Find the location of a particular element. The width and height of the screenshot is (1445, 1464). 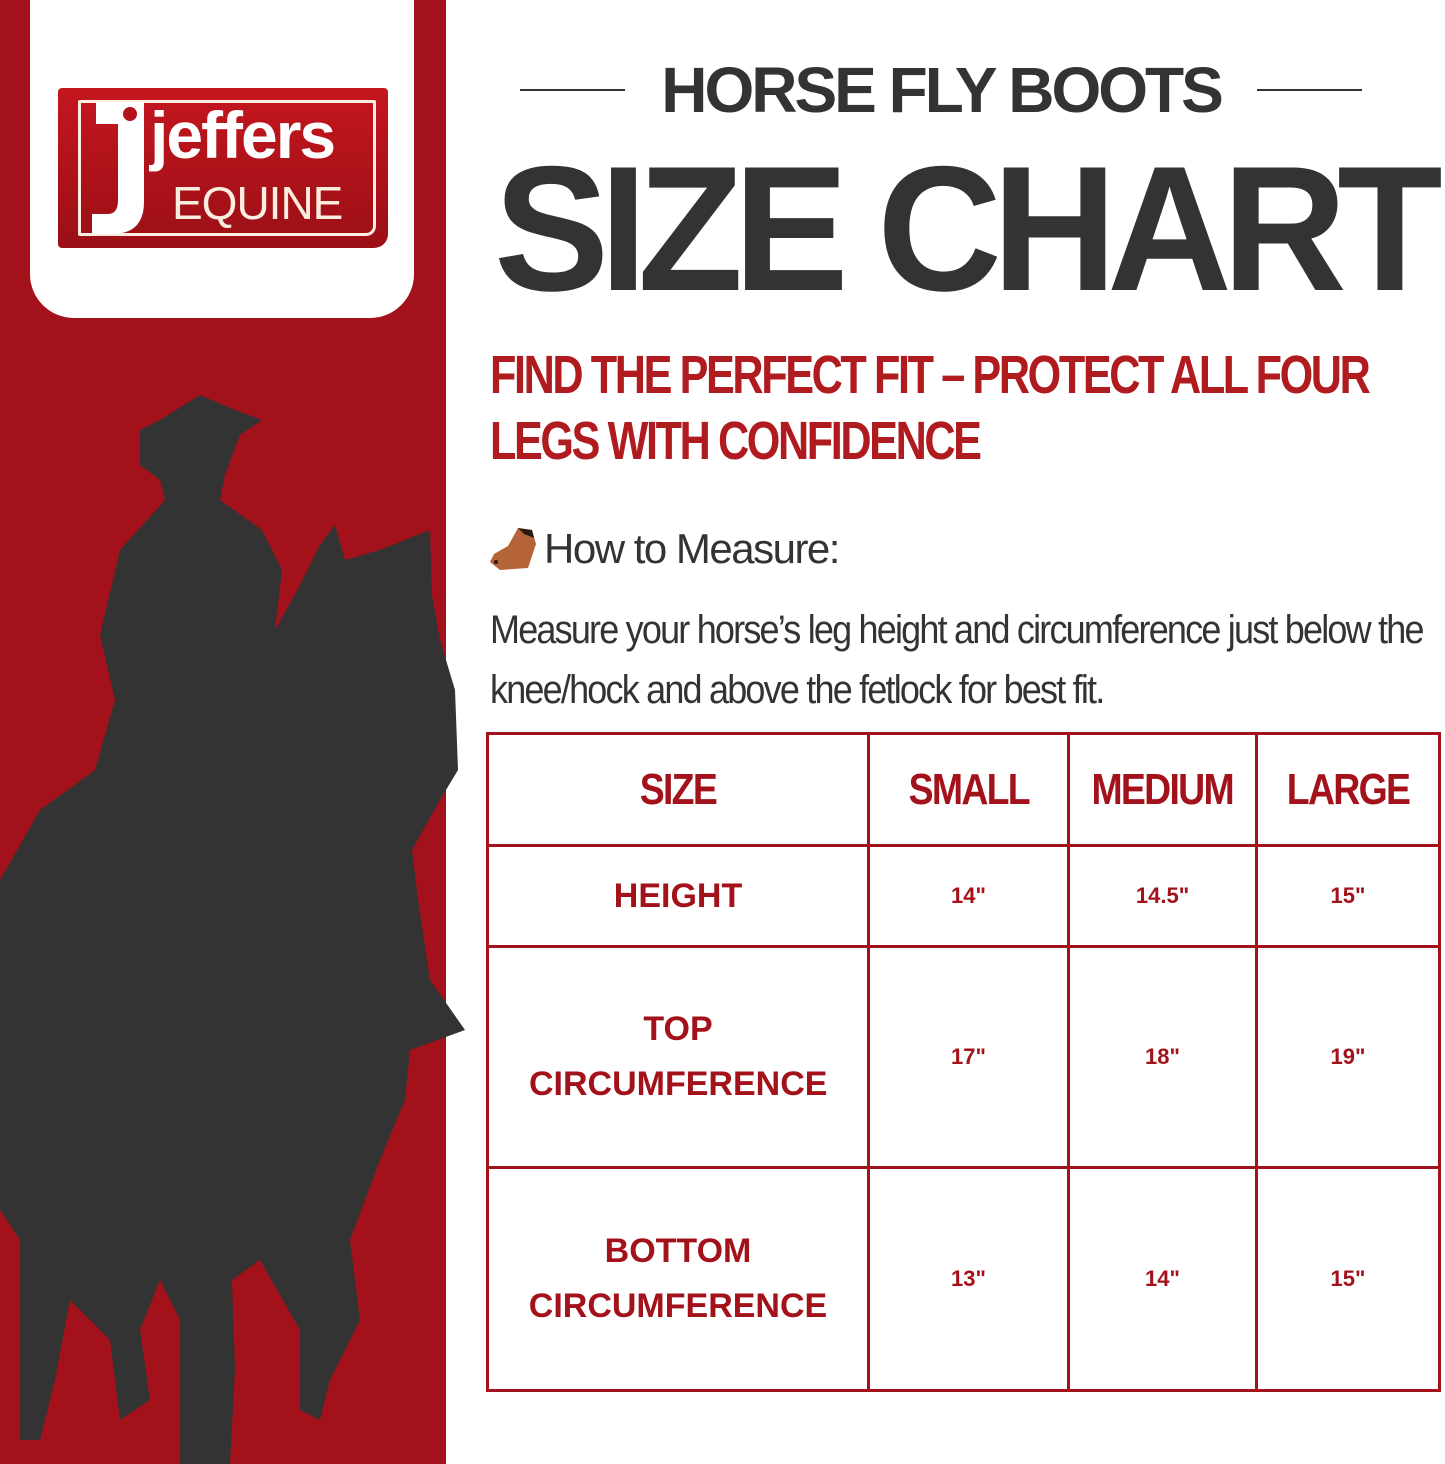

jeffers-equine-logo: jeffers EQUINE is located at coordinates (223, 168).